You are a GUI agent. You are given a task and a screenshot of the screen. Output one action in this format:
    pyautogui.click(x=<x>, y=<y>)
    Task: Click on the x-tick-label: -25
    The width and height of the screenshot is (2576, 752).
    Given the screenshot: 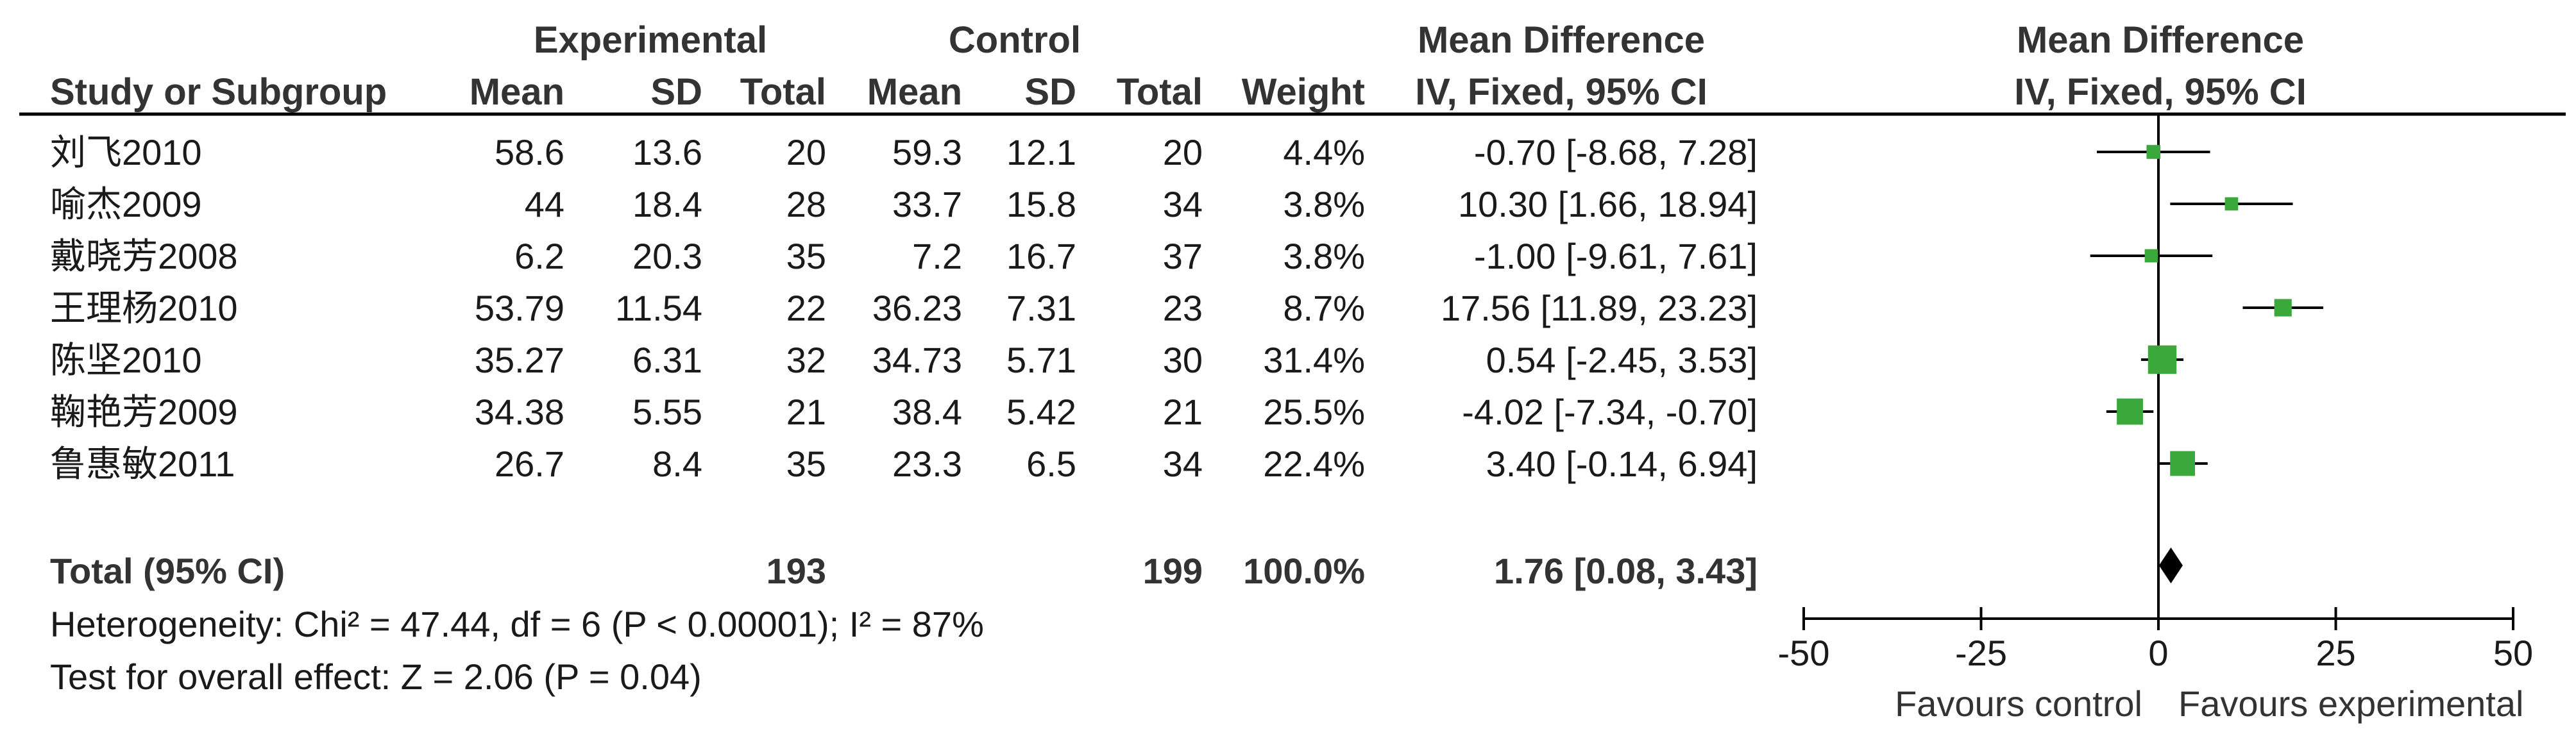 What is the action you would take?
    pyautogui.click(x=1981, y=653)
    